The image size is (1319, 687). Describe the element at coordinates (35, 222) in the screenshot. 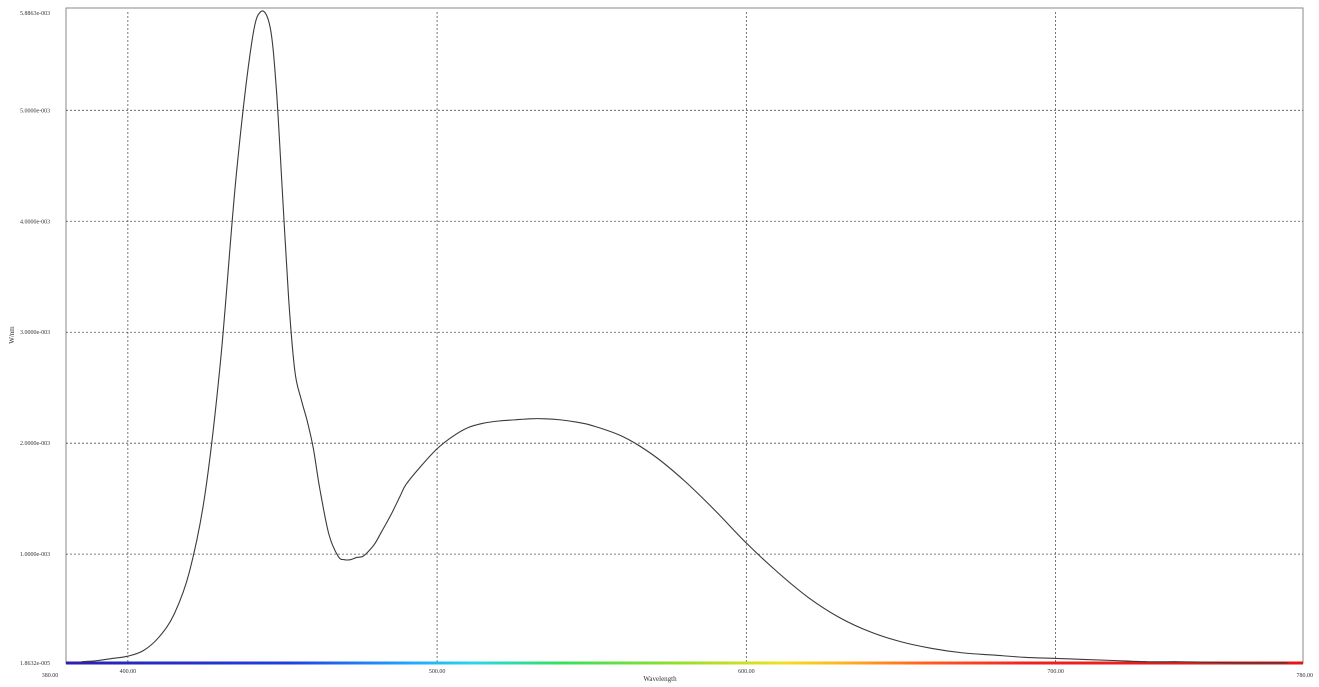

I see `y-tick-label: 4.0000e-003` at that location.